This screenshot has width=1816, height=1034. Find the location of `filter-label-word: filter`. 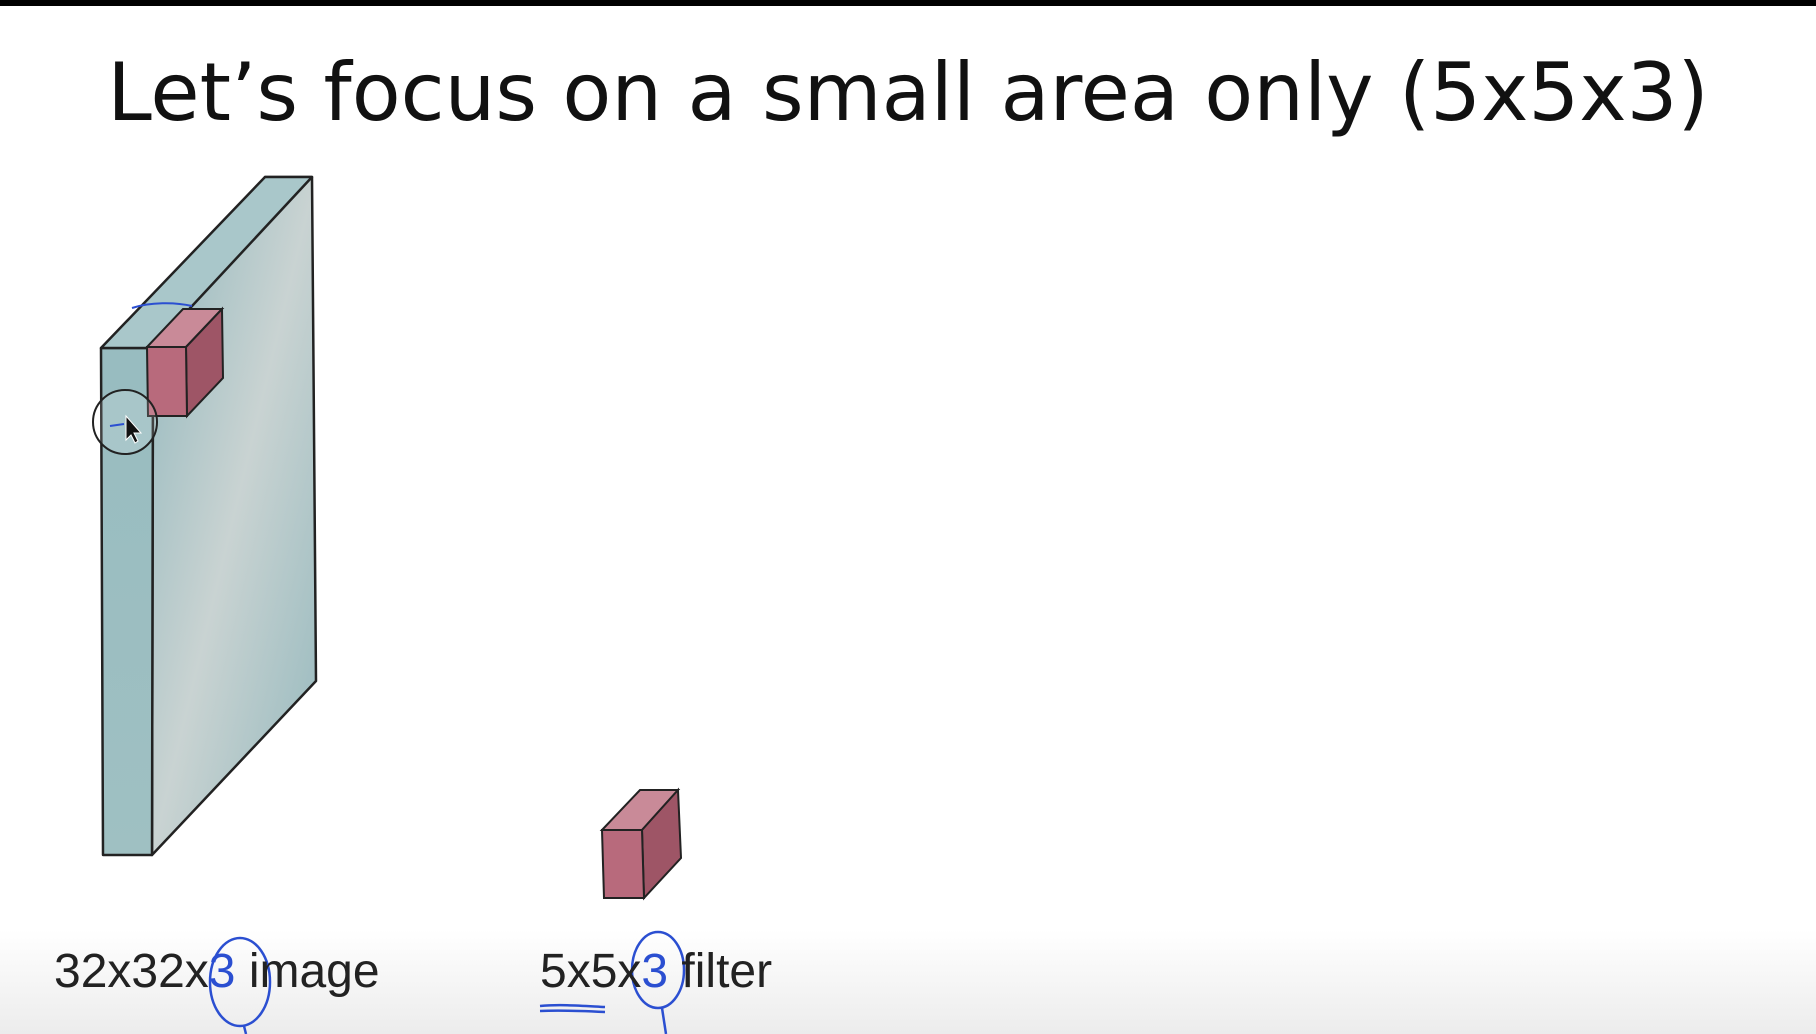

filter-label-word: filter is located at coordinates (720, 971).